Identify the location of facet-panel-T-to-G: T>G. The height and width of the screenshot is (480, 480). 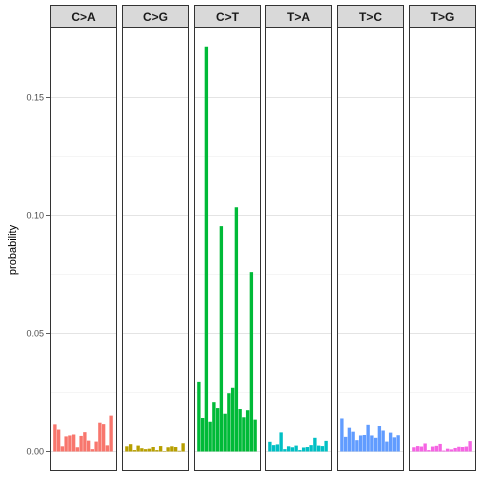
(442, 238).